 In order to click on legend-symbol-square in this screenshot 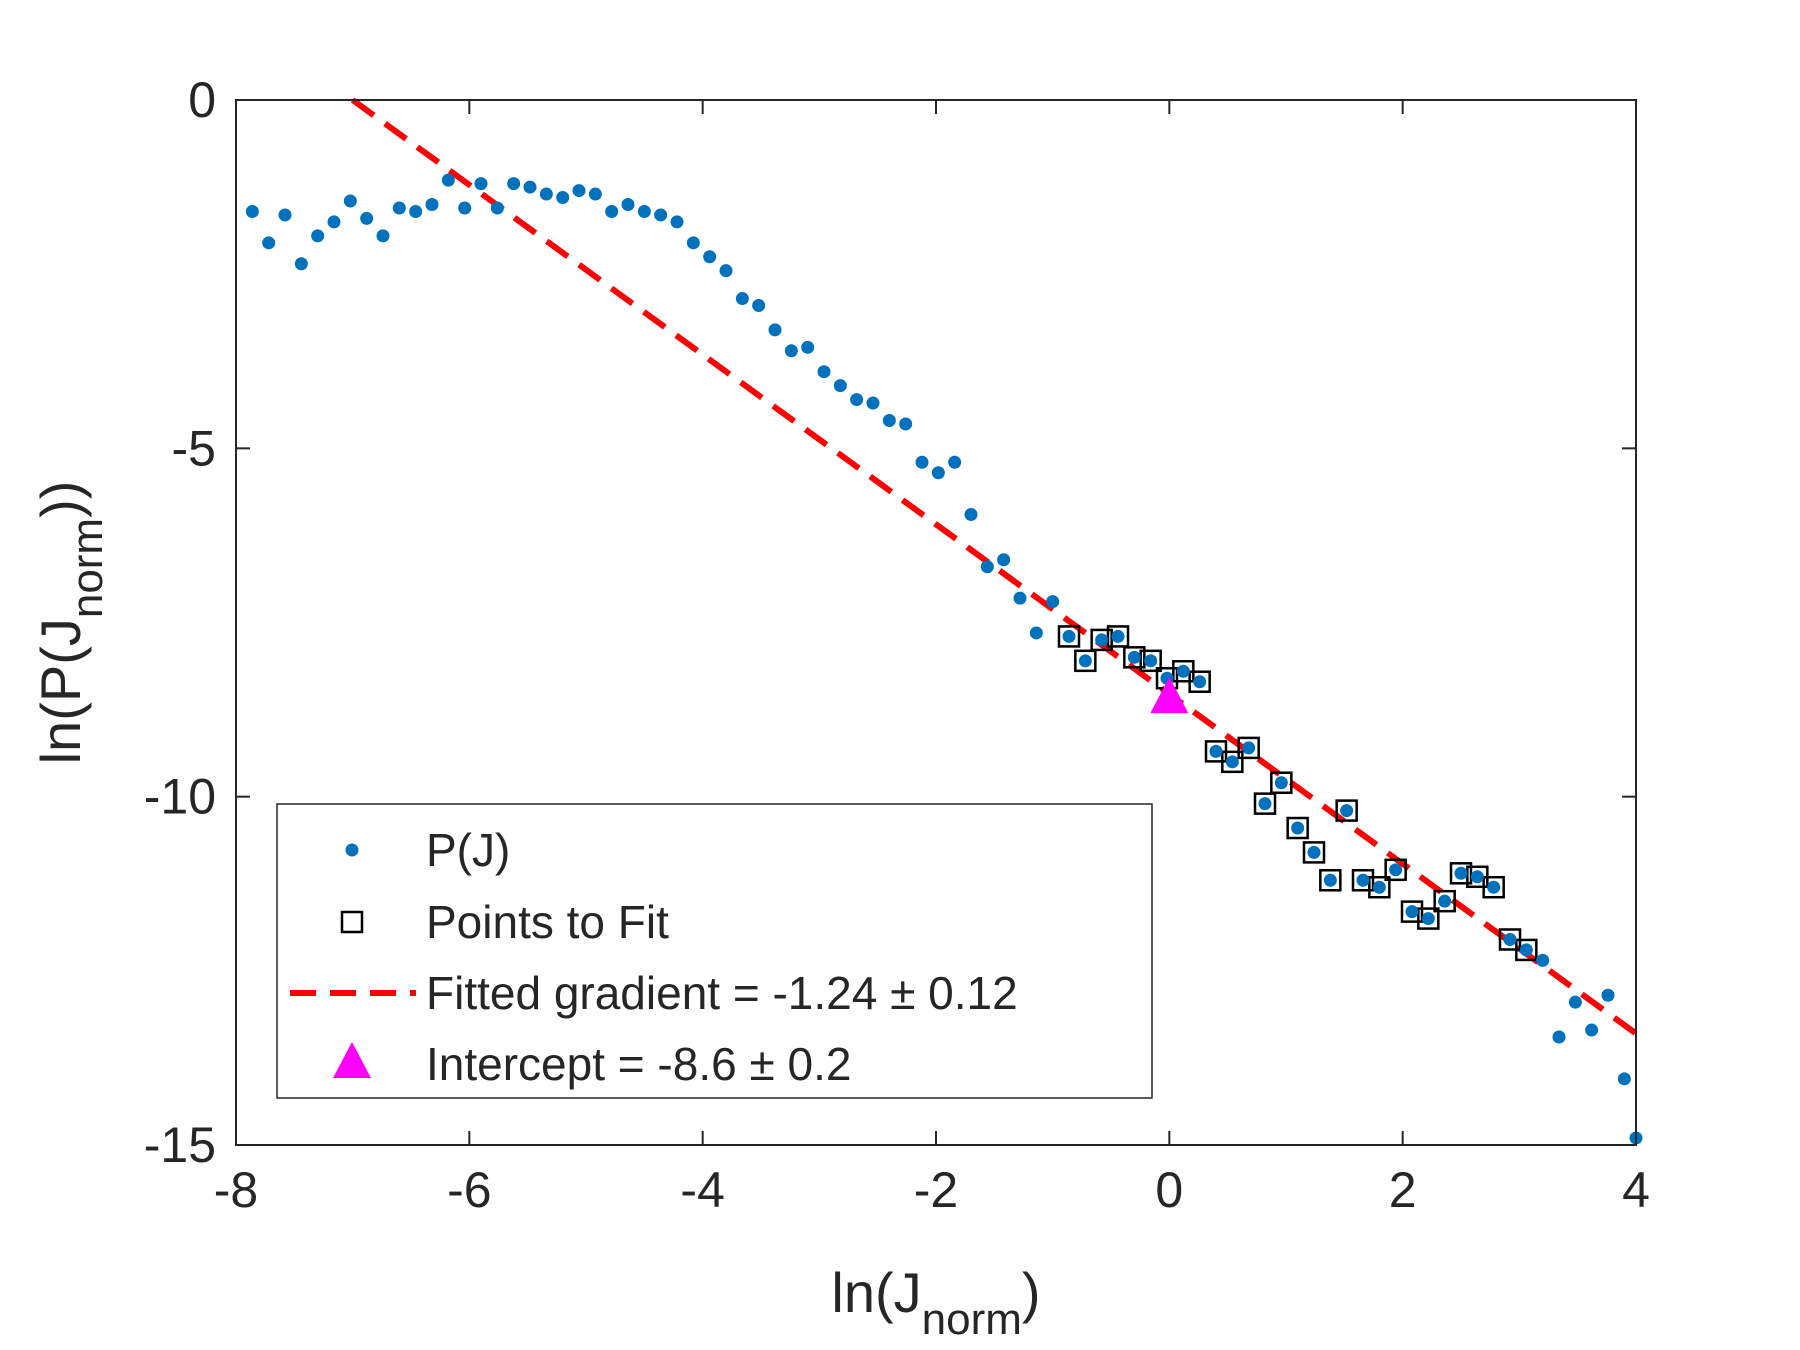, I will do `click(352, 922)`.